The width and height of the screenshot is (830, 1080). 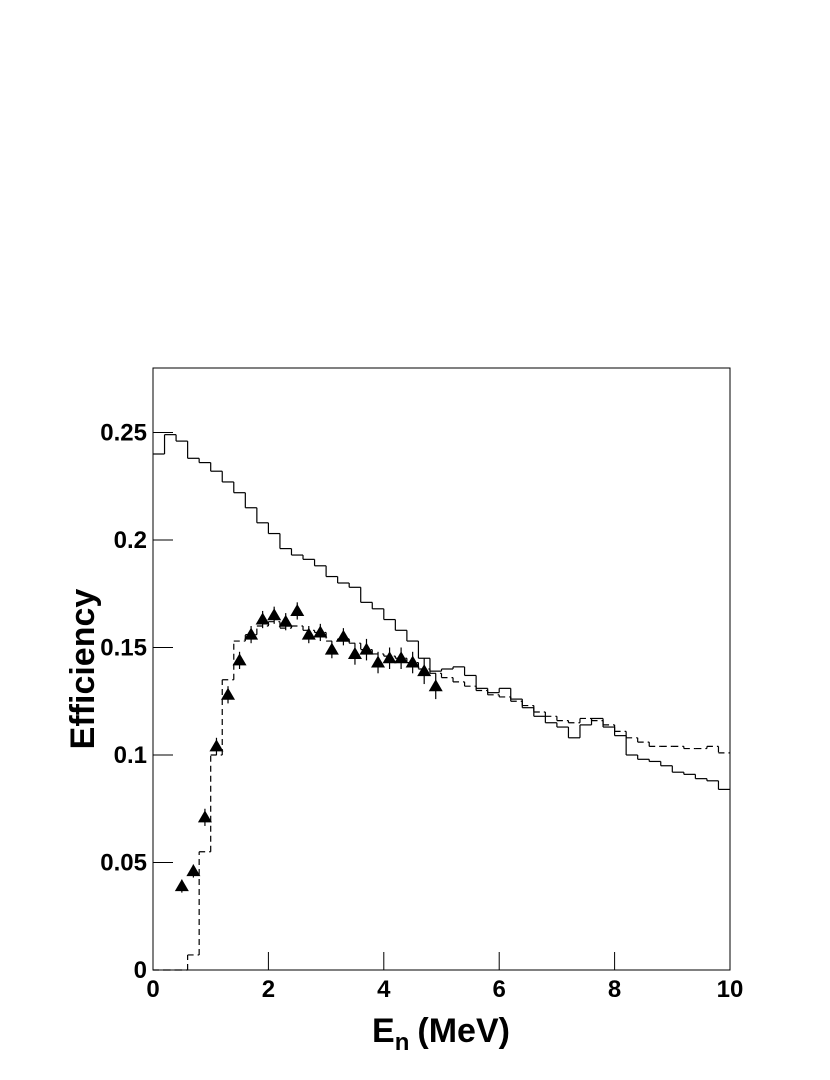 I want to click on x-tick-label: 4, so click(x=384, y=989).